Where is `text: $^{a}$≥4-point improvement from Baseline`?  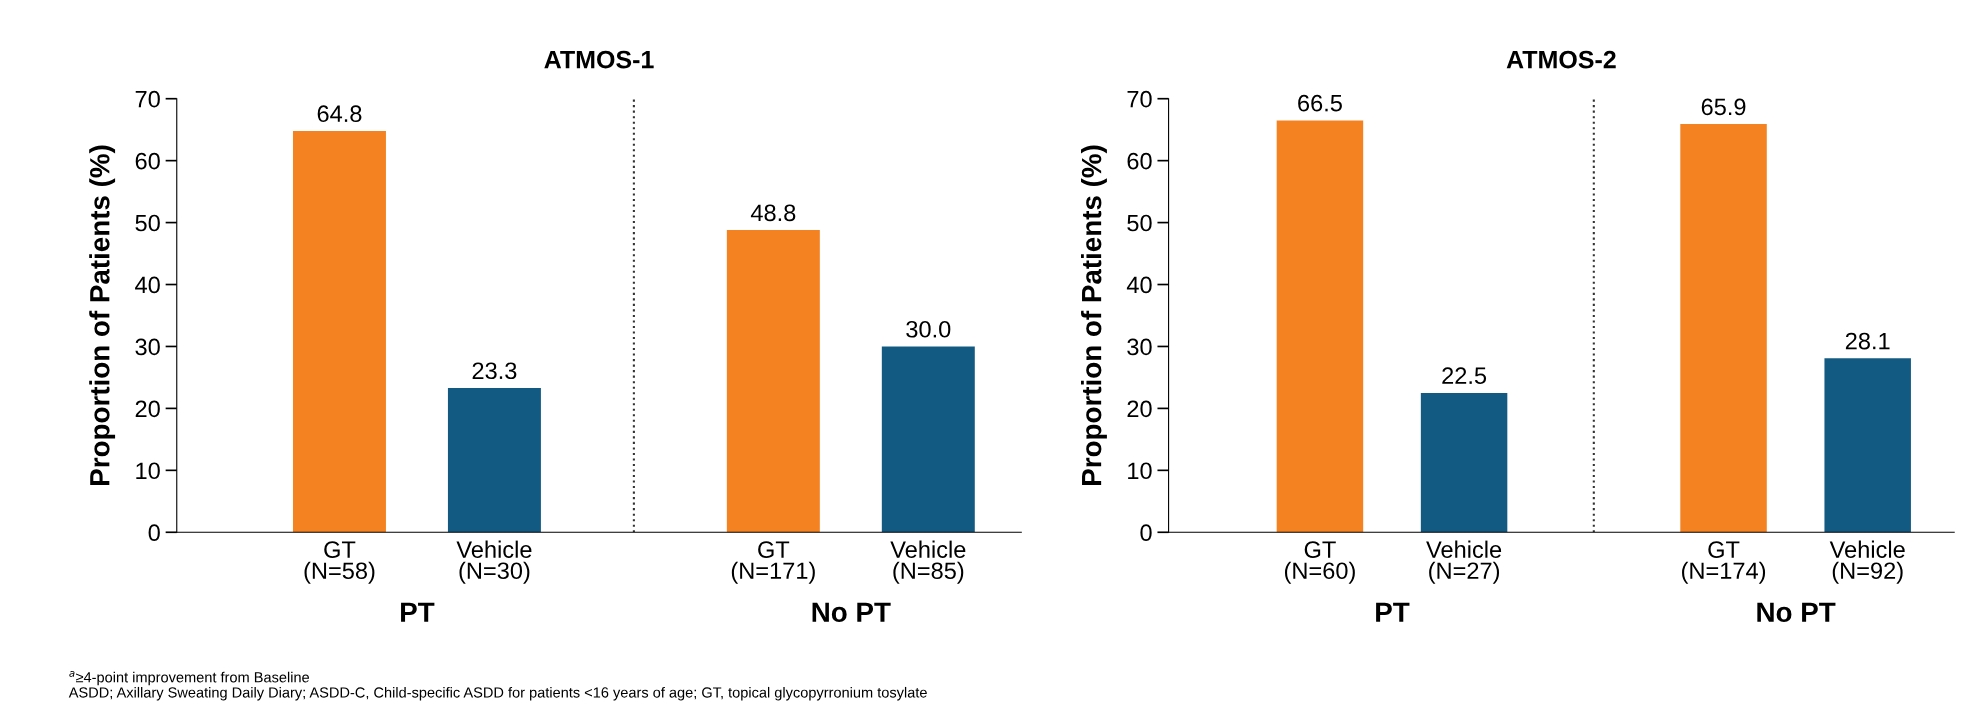 text: $^{a}$≥4-point improvement from Baseline is located at coordinates (189, 678).